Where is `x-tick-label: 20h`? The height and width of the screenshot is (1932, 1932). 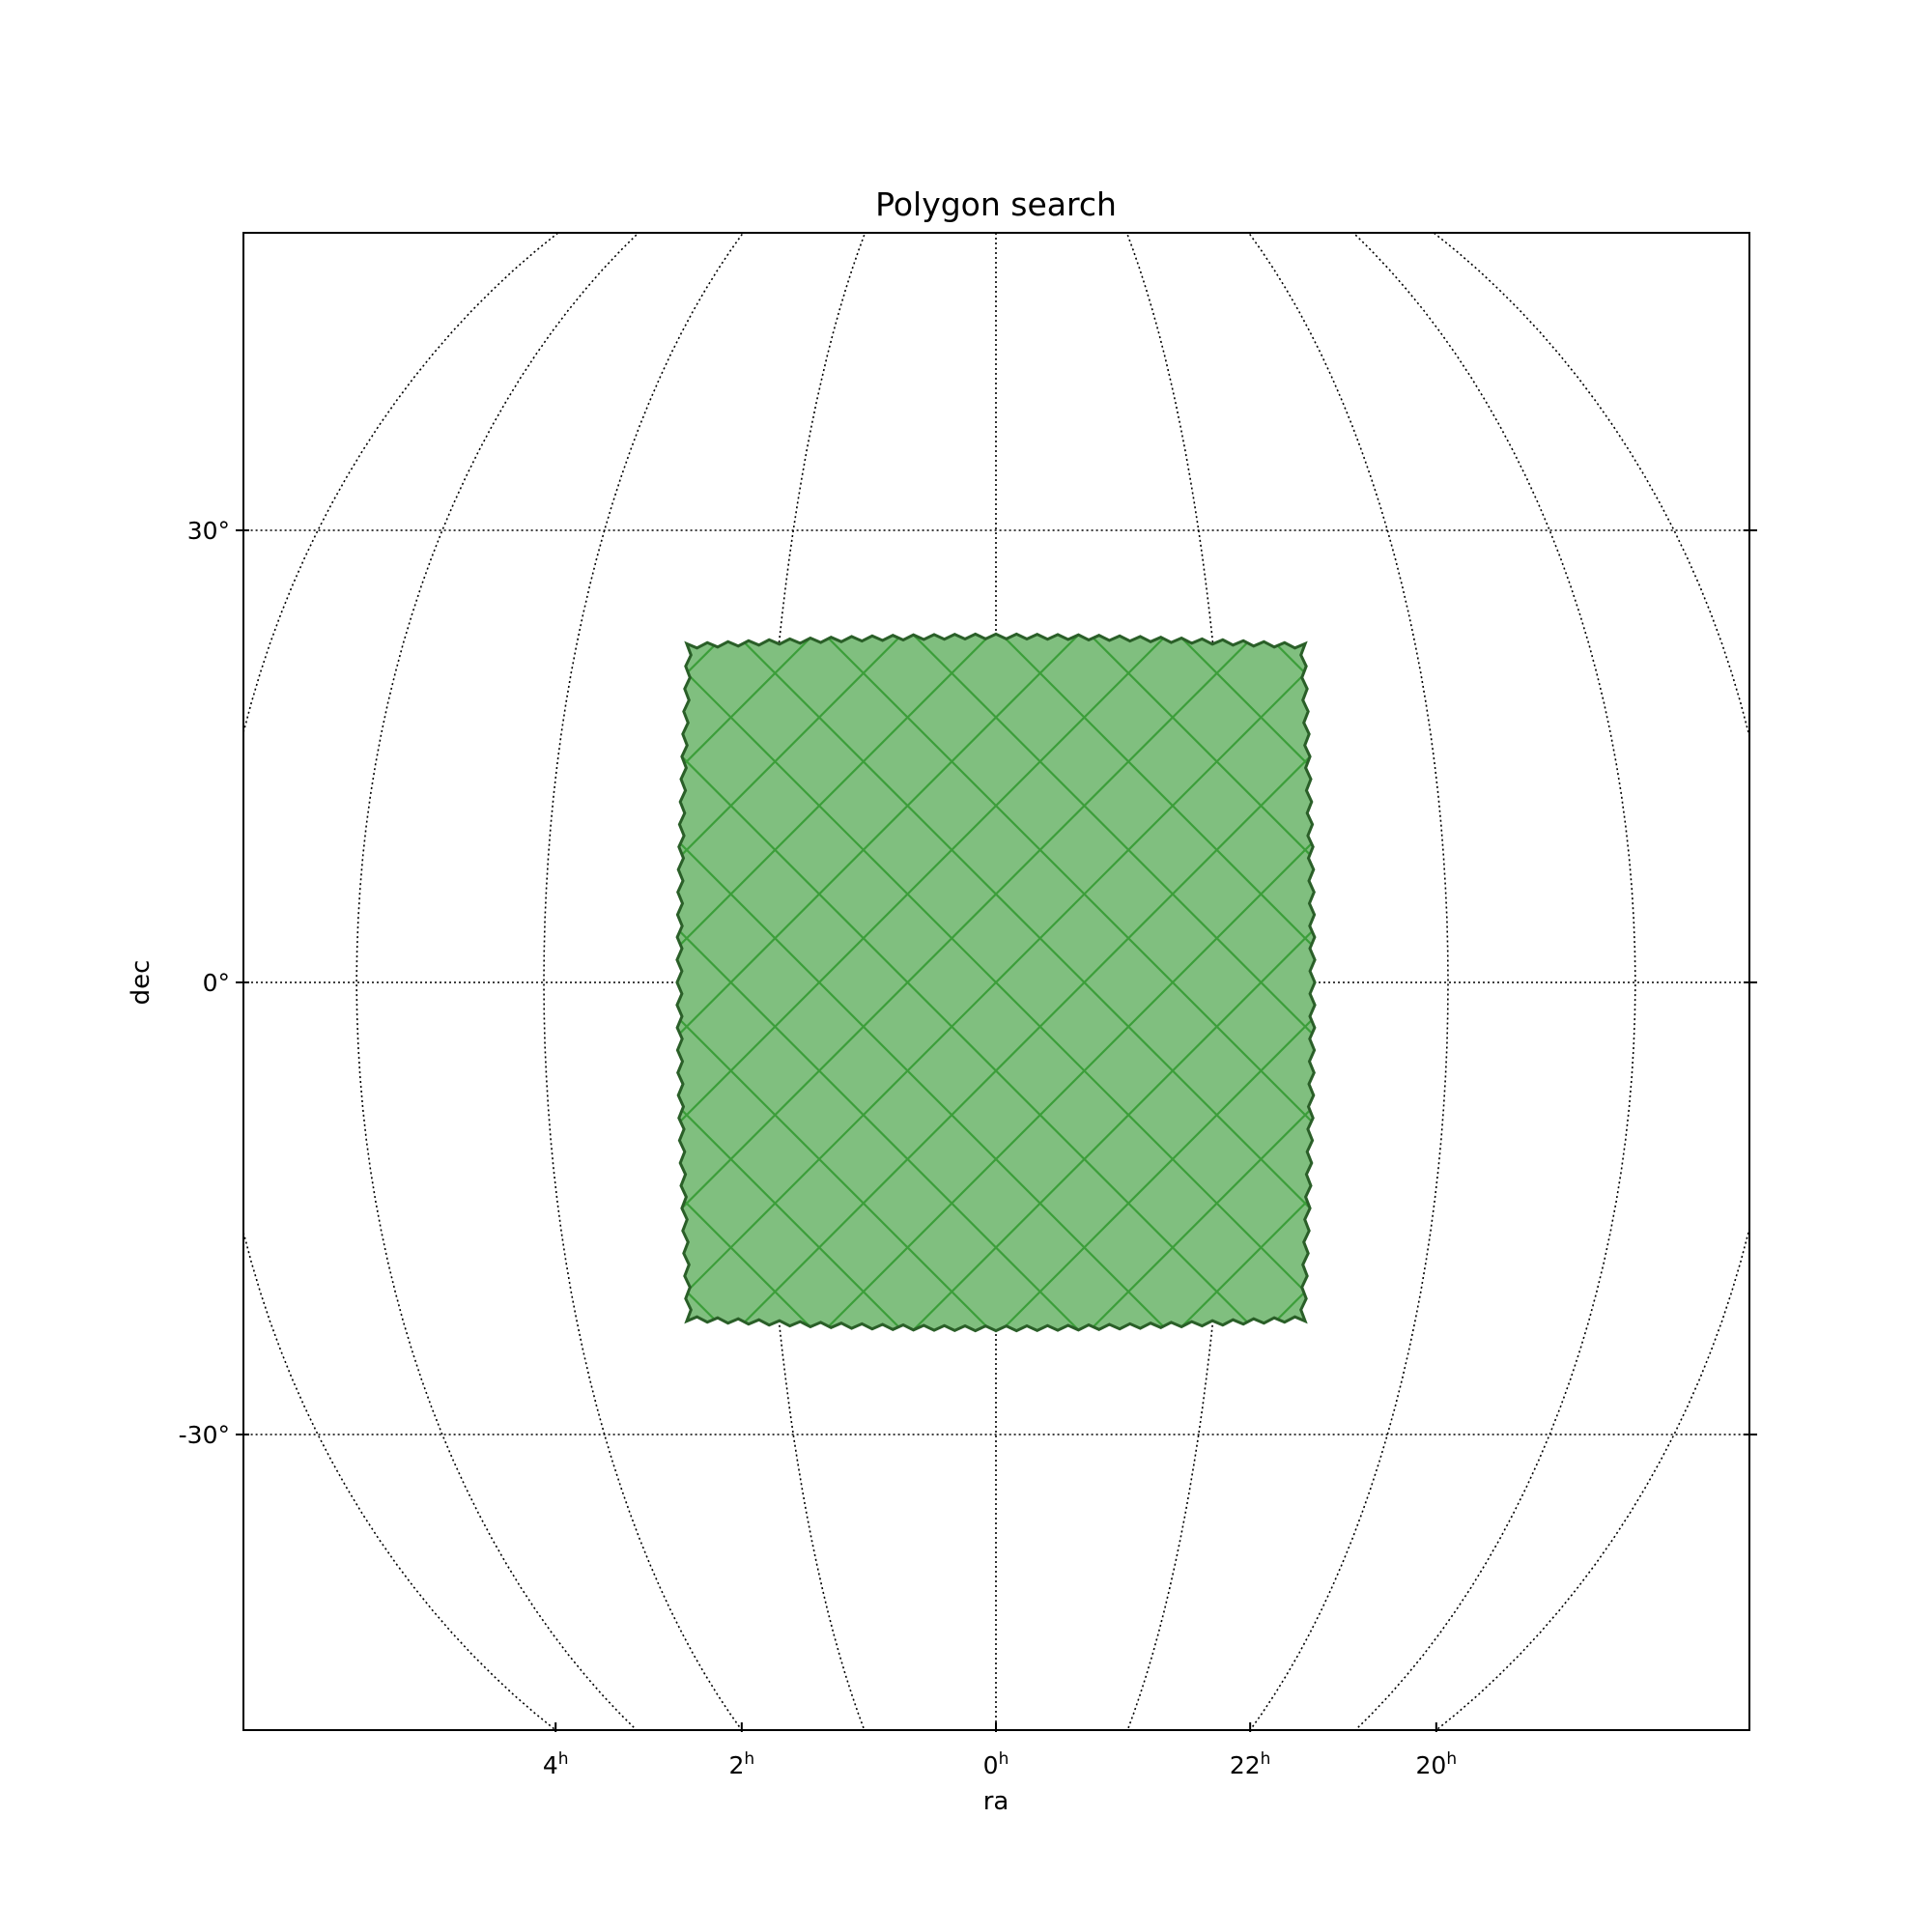
x-tick-label: 20h is located at coordinates (1437, 1764).